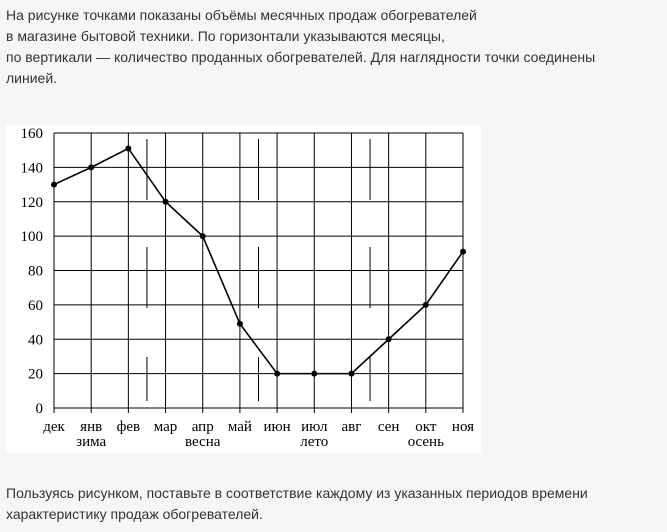  Describe the element at coordinates (32, 134) in the screenshot. I see `y-tick-label: 160` at that location.